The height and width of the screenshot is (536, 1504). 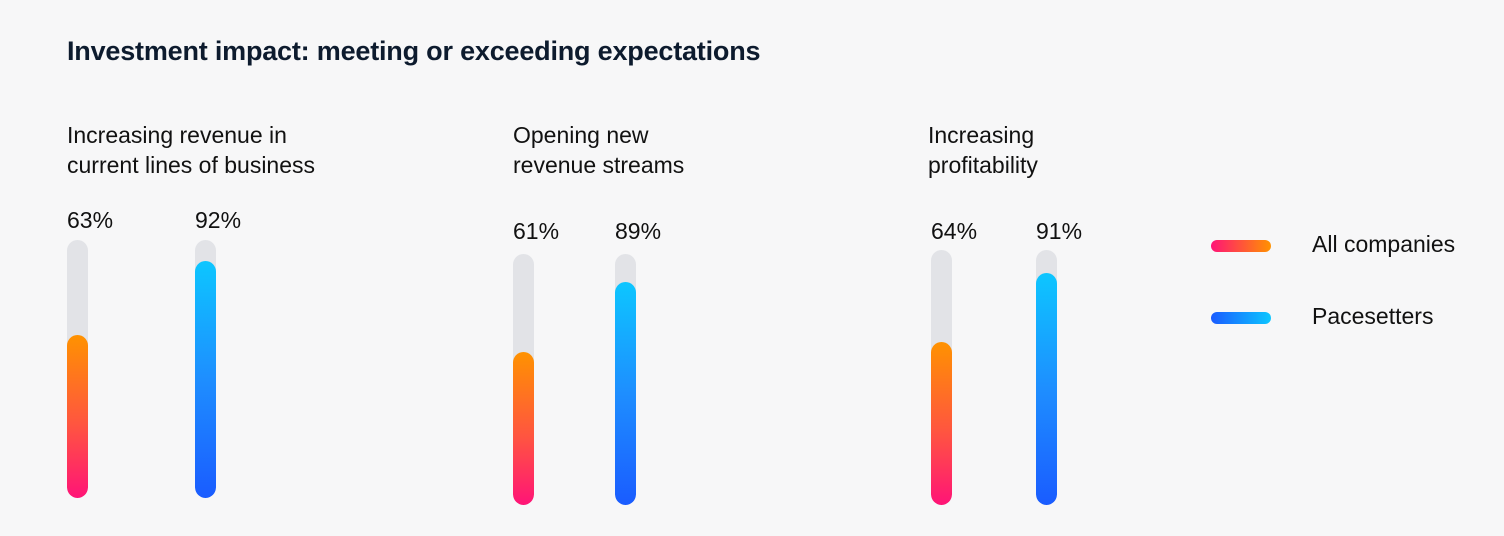 What do you see at coordinates (599, 150) in the screenshot?
I see `category-label: Opening new revenue streams` at bounding box center [599, 150].